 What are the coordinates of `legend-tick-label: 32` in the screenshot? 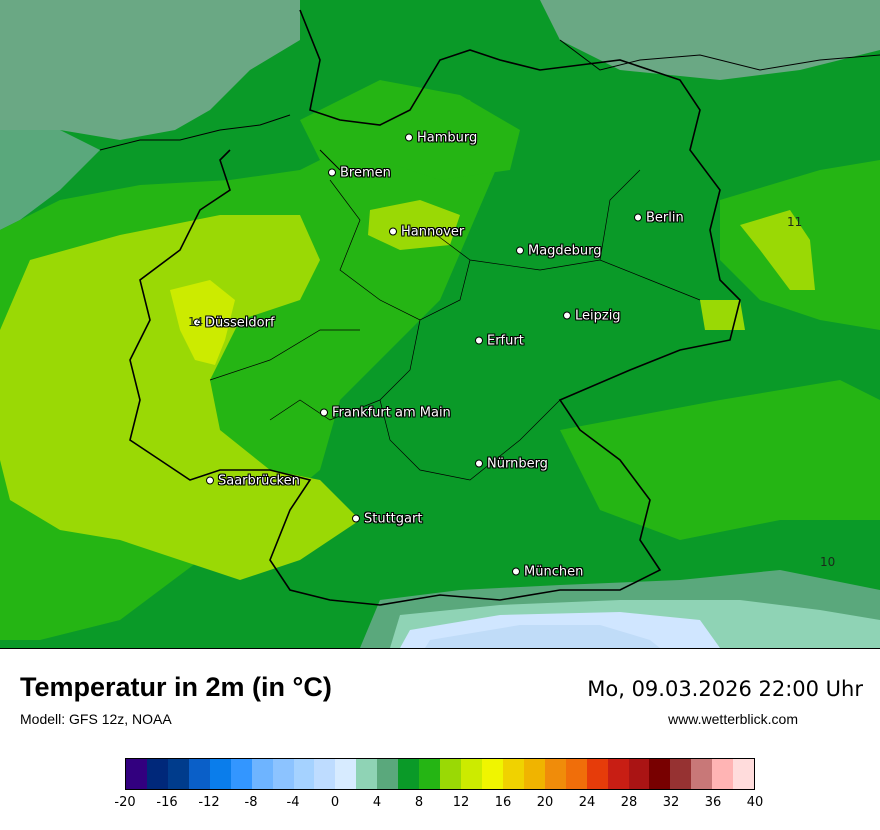 It's located at (671, 802).